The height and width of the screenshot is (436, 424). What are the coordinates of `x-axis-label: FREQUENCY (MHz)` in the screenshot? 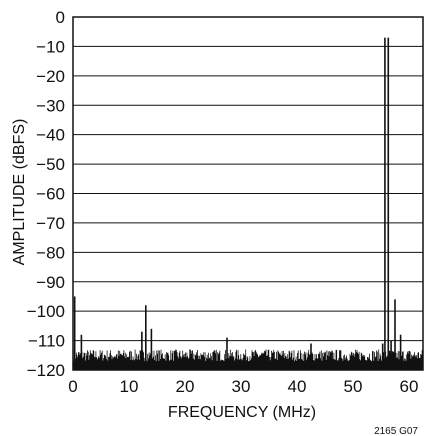 It's located at (242, 412).